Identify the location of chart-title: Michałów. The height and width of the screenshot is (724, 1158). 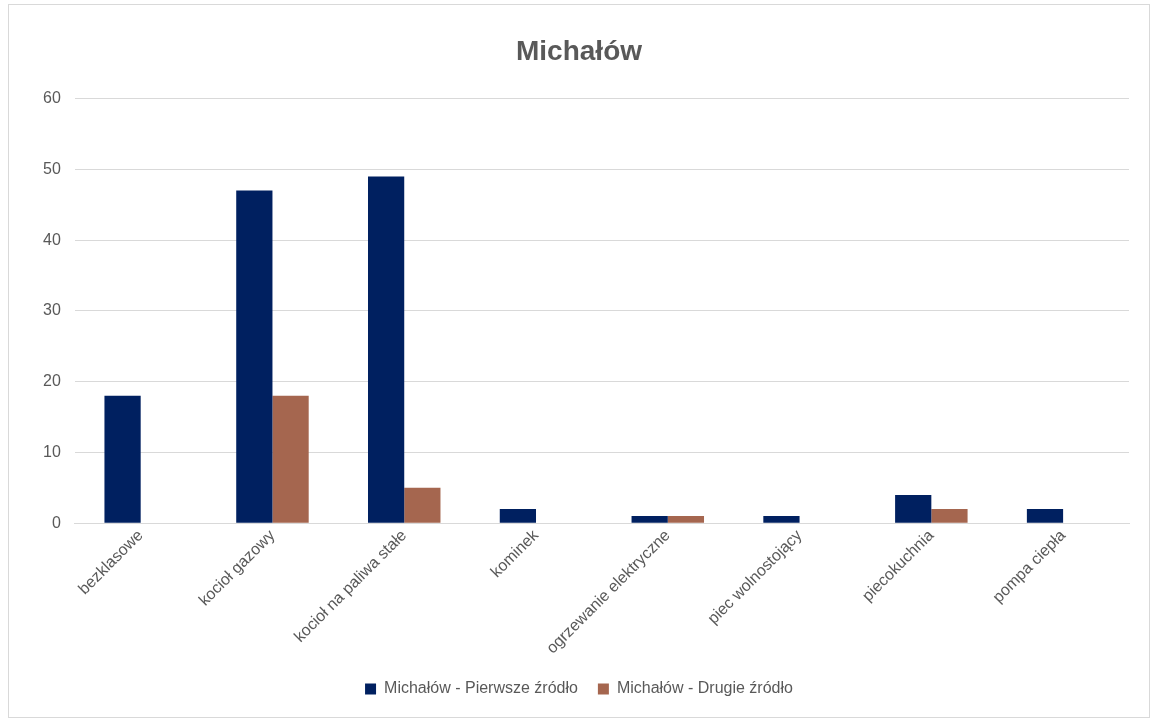
(579, 50).